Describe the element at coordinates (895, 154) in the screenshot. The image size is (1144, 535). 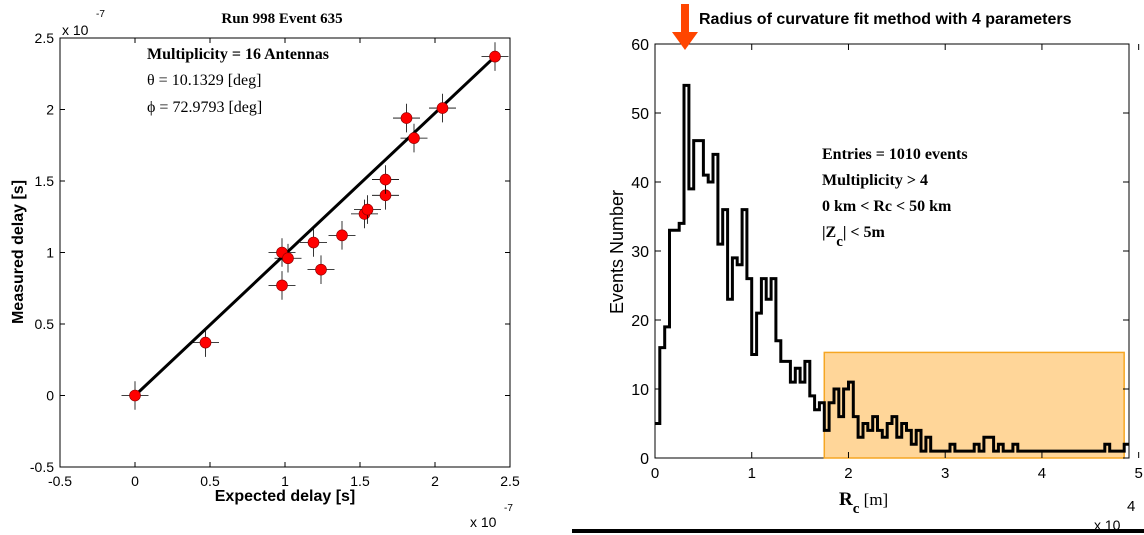
I see `annotation-text: Entries = 1010 events` at that location.